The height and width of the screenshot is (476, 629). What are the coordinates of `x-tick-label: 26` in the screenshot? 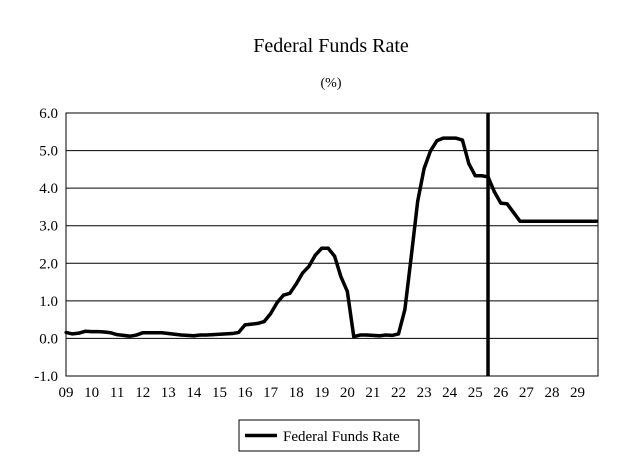 It's located at (501, 393).